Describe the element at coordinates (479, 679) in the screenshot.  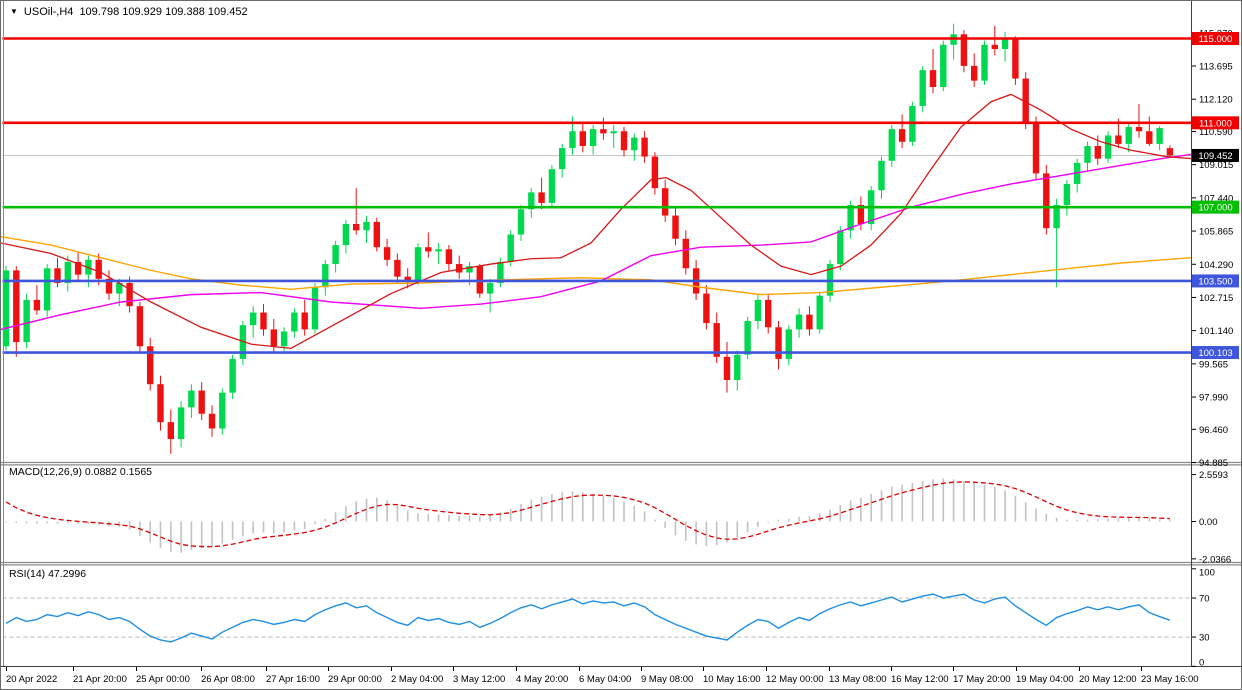
I see `svg-text: 3 May 12:00` at that location.